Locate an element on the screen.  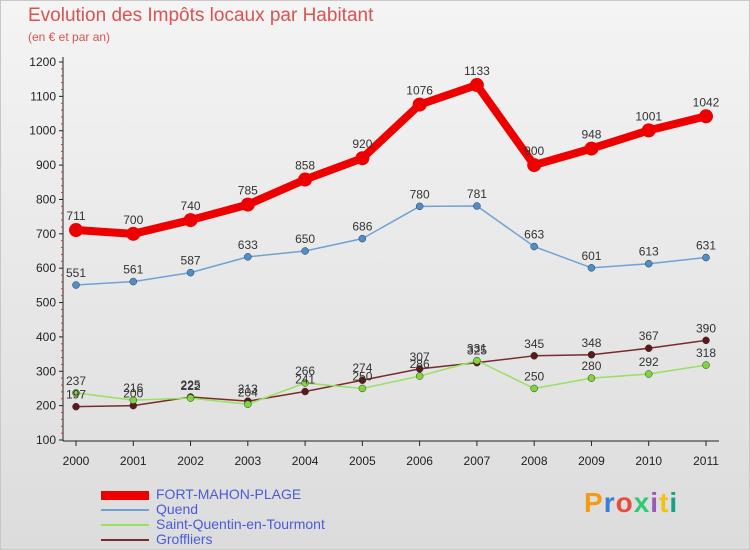
logo-letter: x is located at coordinates (642, 502).